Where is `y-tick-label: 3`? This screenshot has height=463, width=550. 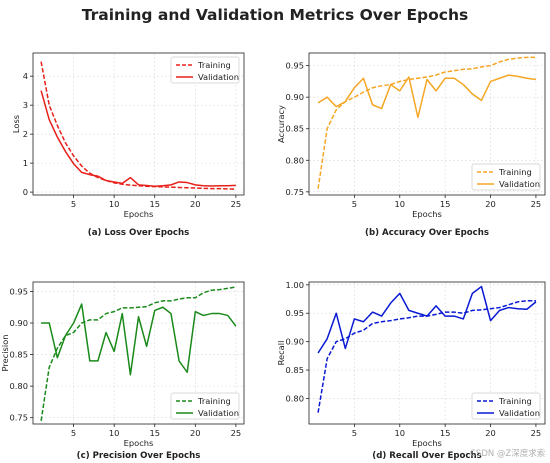
y-tick-label: 3 is located at coordinates (25, 105).